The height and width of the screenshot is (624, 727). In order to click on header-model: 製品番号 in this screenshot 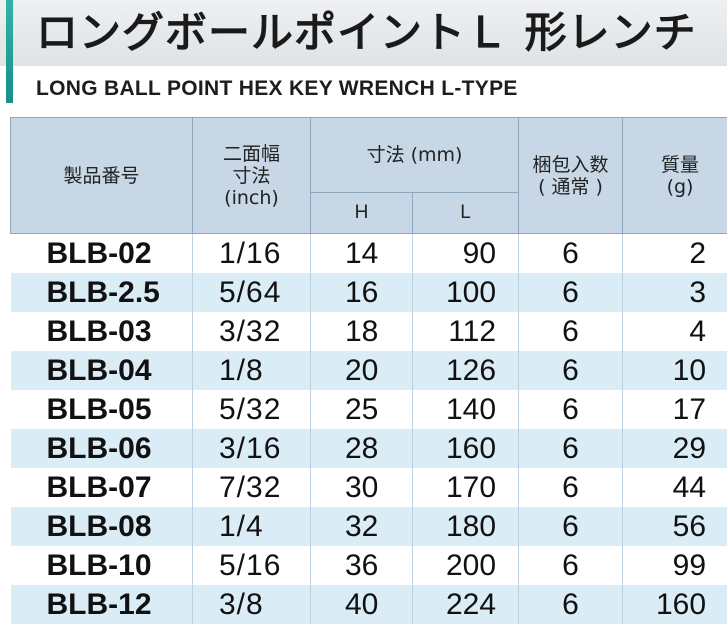, I will do `click(102, 176)`.